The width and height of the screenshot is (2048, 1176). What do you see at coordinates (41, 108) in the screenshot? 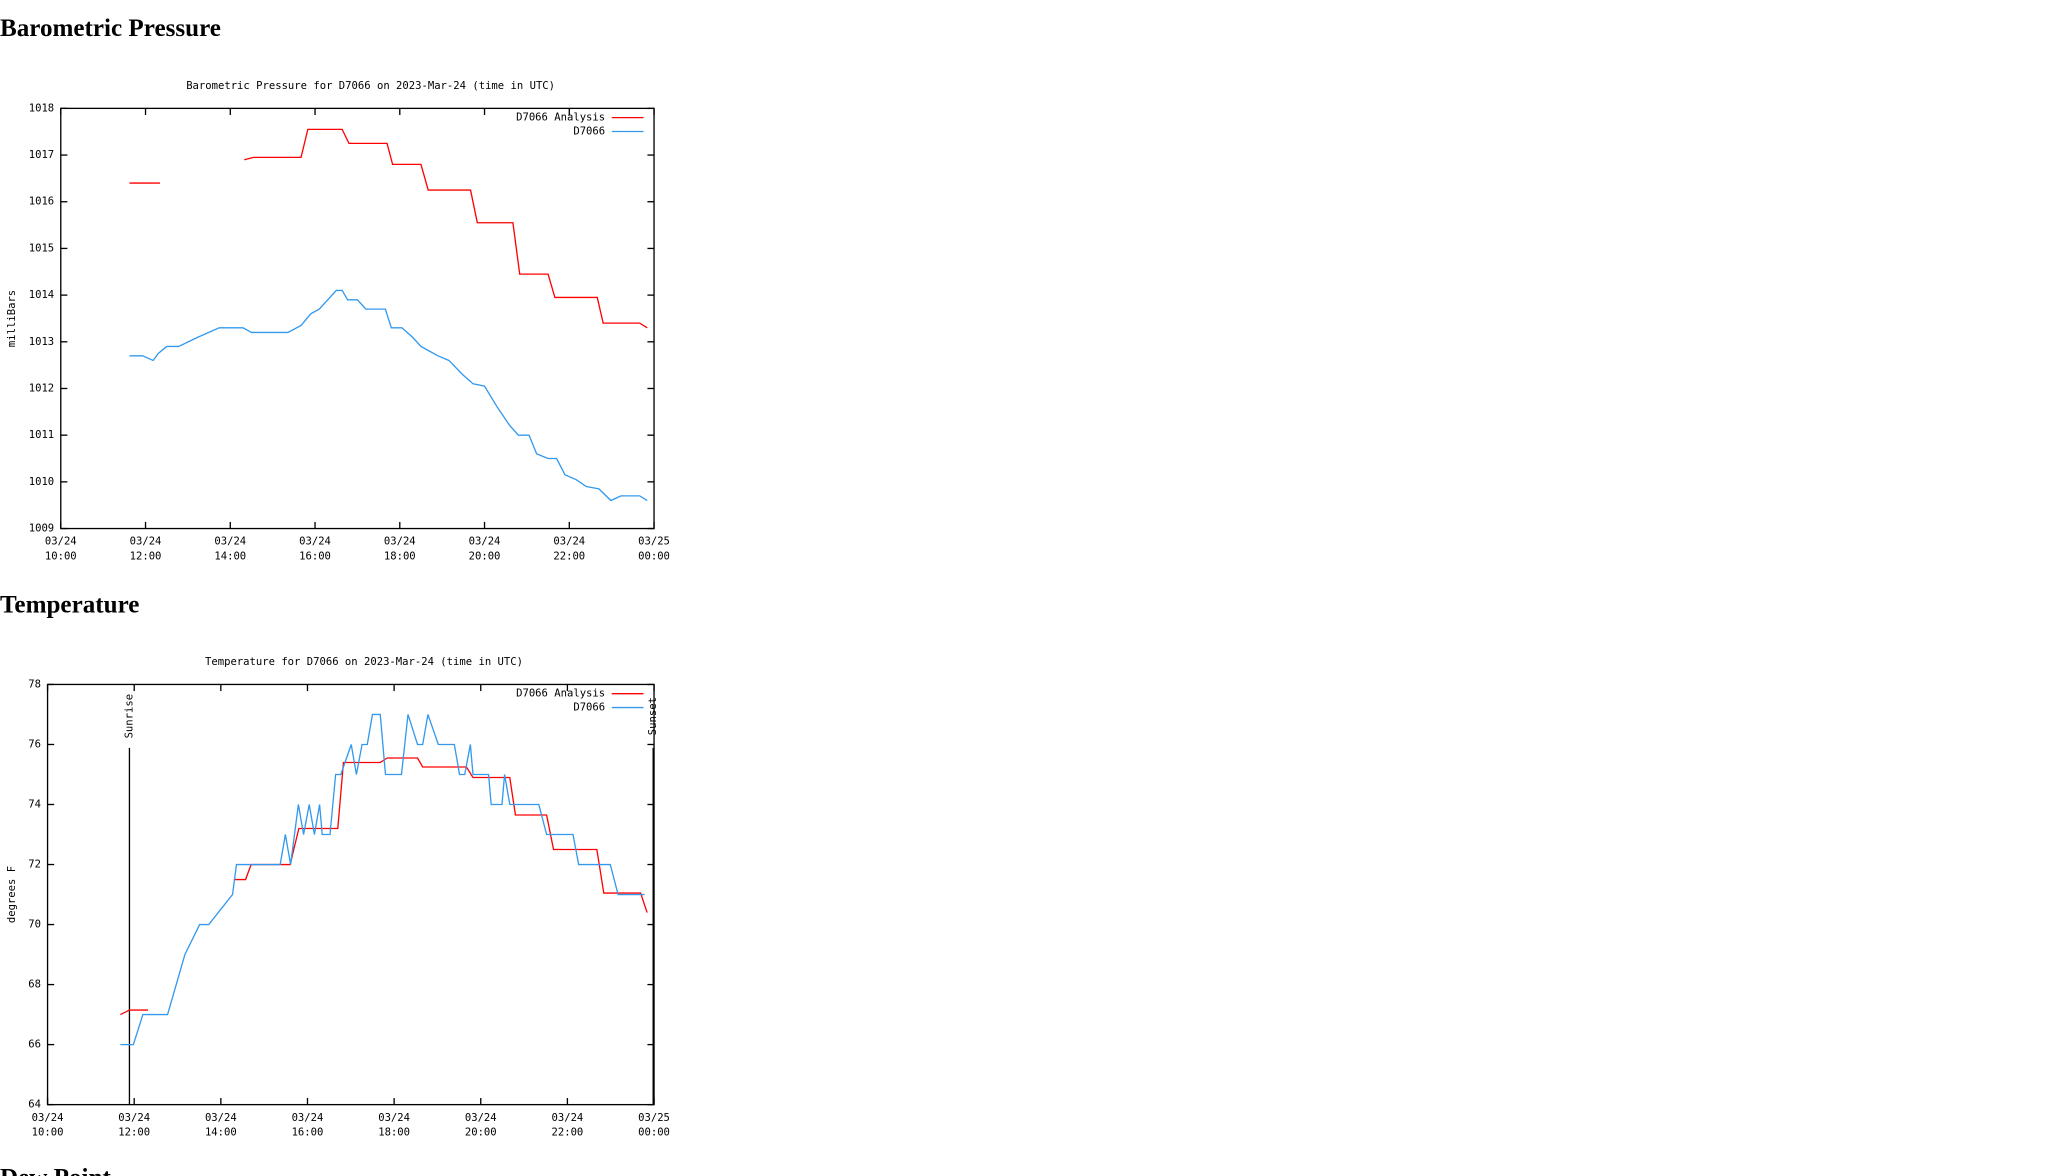
I see `y-tick-label: 1018` at bounding box center [41, 108].